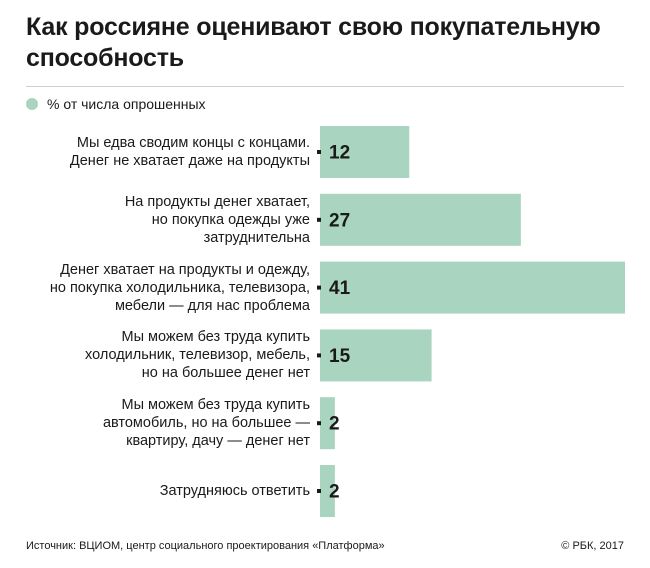  Describe the element at coordinates (212, 305) in the screenshot. I see `category-label-line: мебели — для нас проблема` at that location.